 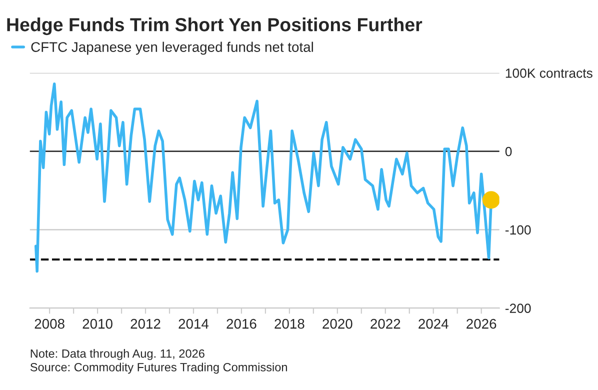 What do you see at coordinates (337, 323) in the screenshot?
I see `x-tick-label: 2020` at bounding box center [337, 323].